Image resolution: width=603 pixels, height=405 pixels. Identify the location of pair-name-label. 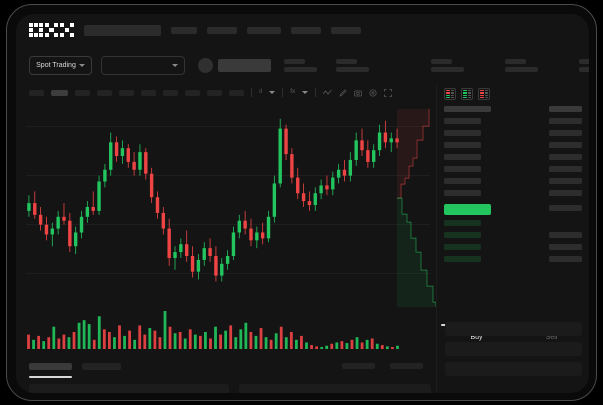
(244, 65).